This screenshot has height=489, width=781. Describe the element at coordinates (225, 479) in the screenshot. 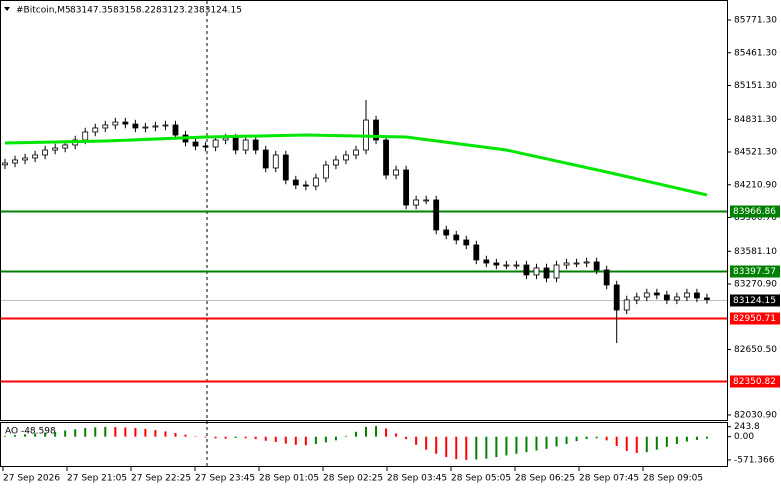

I see `x-tick-label: 27 Sep 23:45` at that location.